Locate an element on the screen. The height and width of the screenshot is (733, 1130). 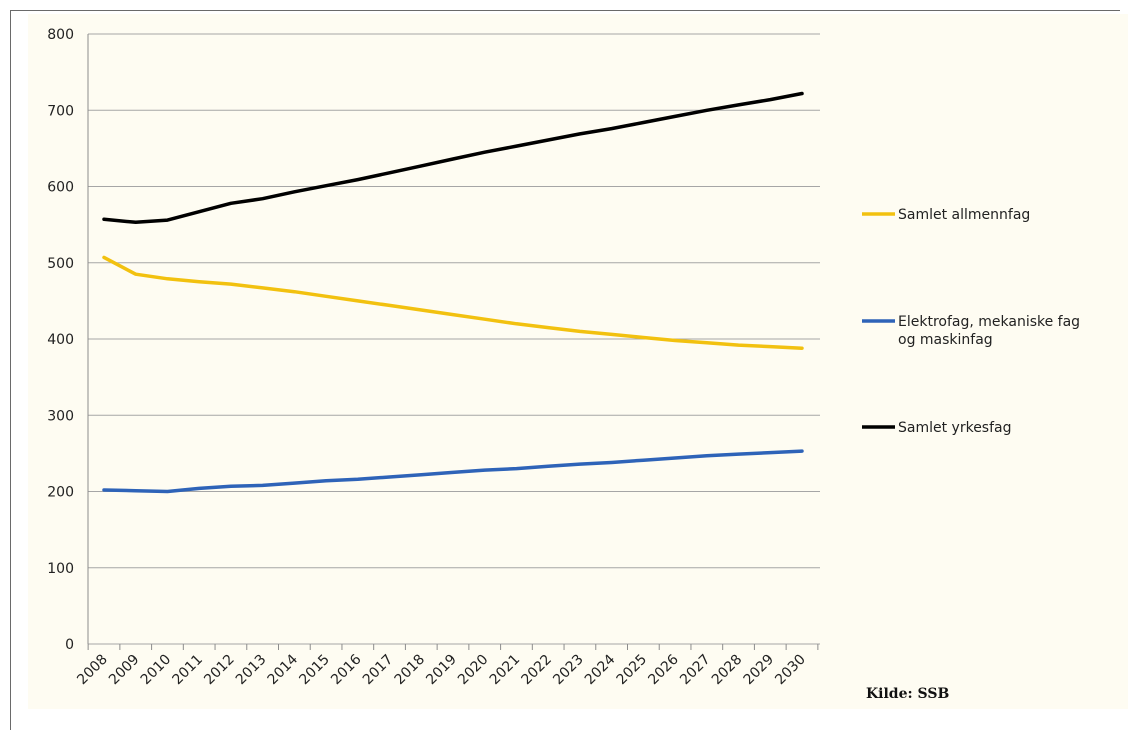
x-tick-label-2024: 2024 is located at coordinates (600, 669).